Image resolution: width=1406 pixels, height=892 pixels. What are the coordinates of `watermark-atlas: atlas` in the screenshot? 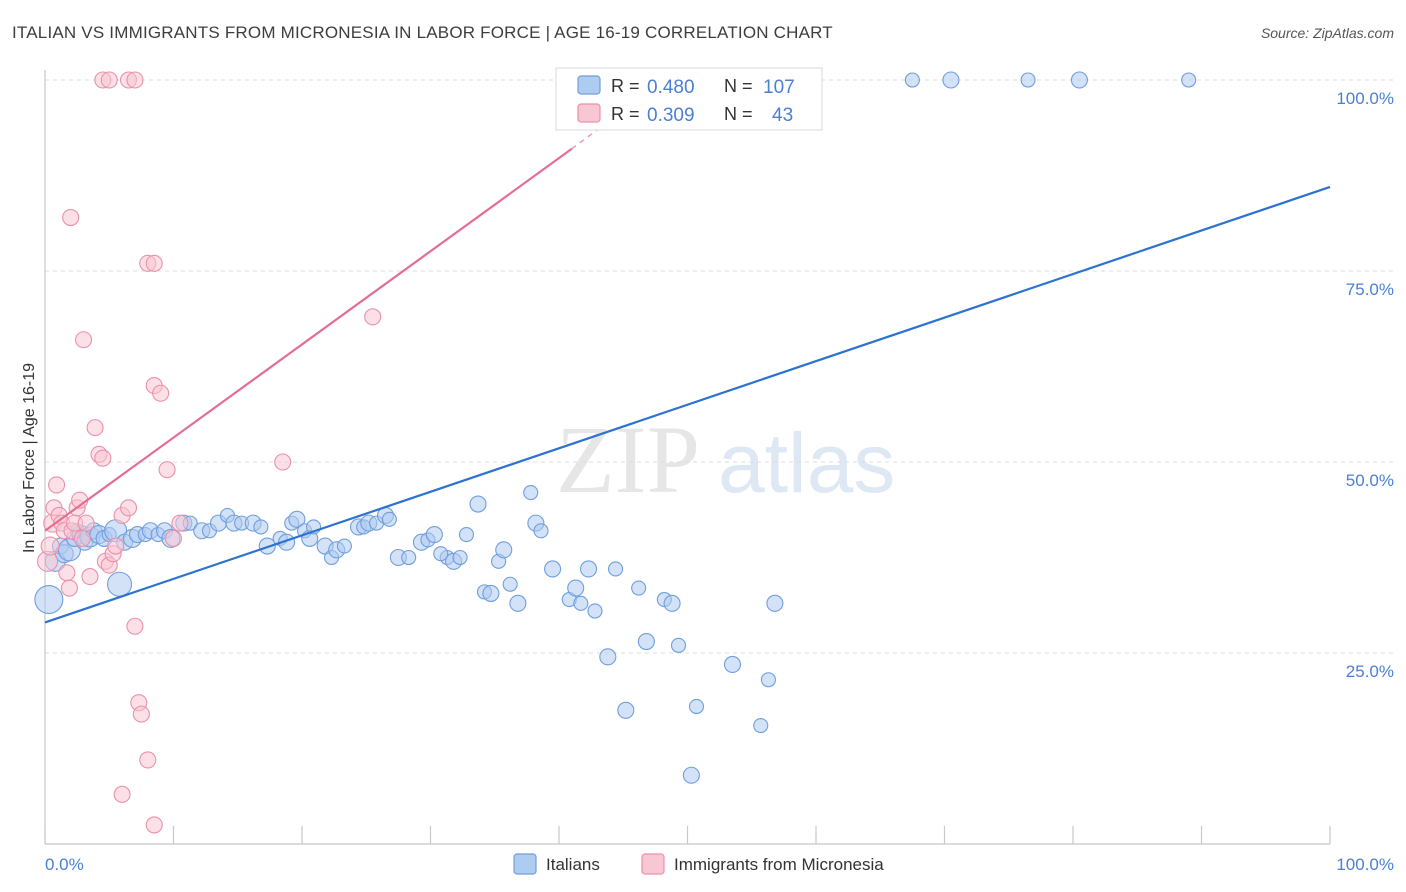 It's located at (806, 463).